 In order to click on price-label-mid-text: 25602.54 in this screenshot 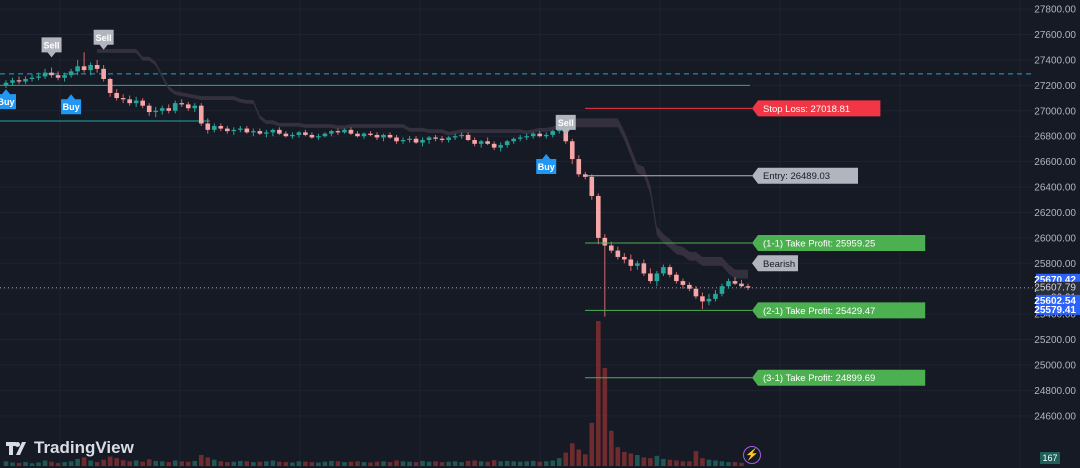, I will do `click(1055, 301)`.